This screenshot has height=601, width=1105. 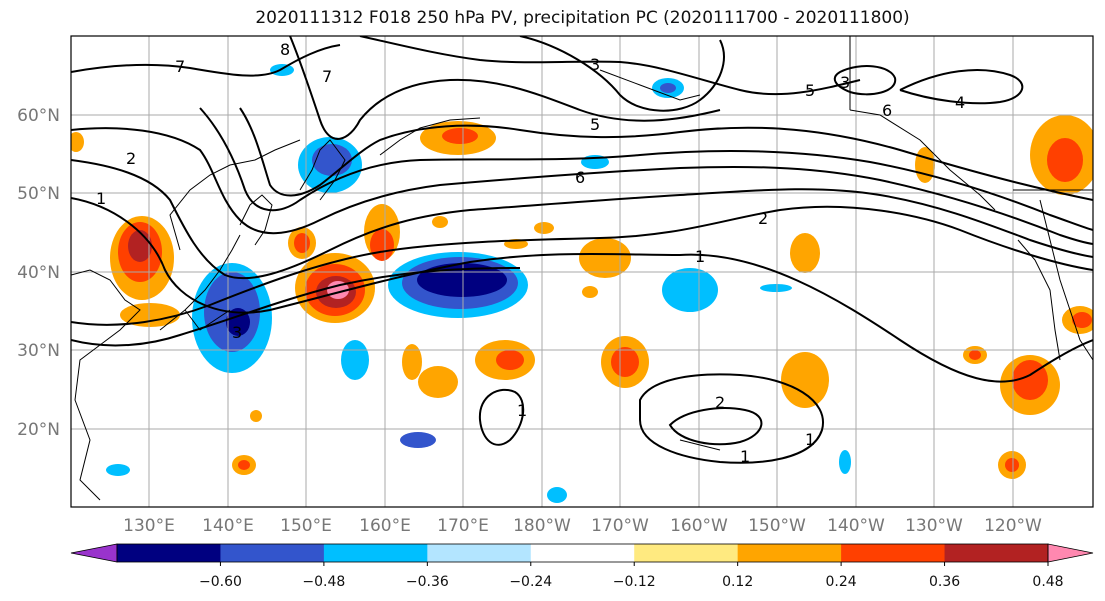 What do you see at coordinates (285, 49) in the screenshot?
I see `svg-text: 8` at bounding box center [285, 49].